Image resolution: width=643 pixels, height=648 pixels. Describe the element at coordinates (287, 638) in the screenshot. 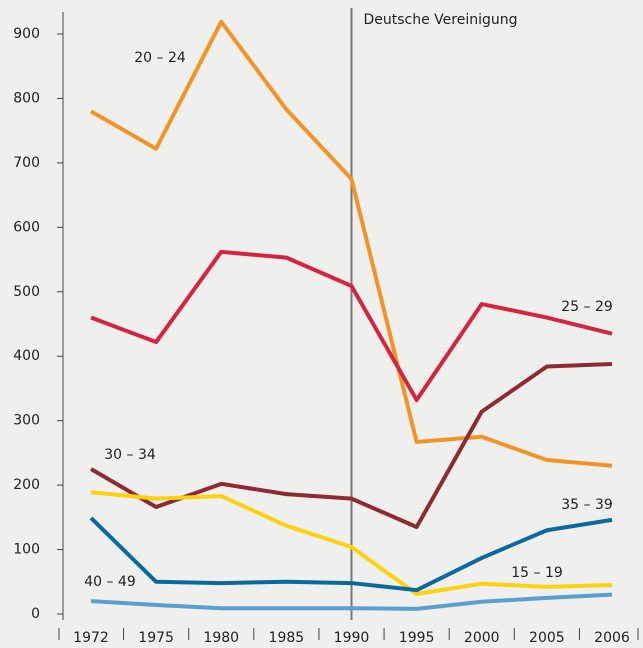

I see `x-tick-label: 1985` at that location.